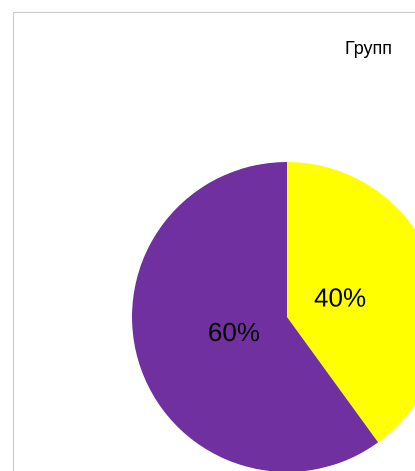 Image resolution: width=415 pixels, height=471 pixels. Describe the element at coordinates (369, 48) in the screenshot. I see `chart-title: Групп` at that location.